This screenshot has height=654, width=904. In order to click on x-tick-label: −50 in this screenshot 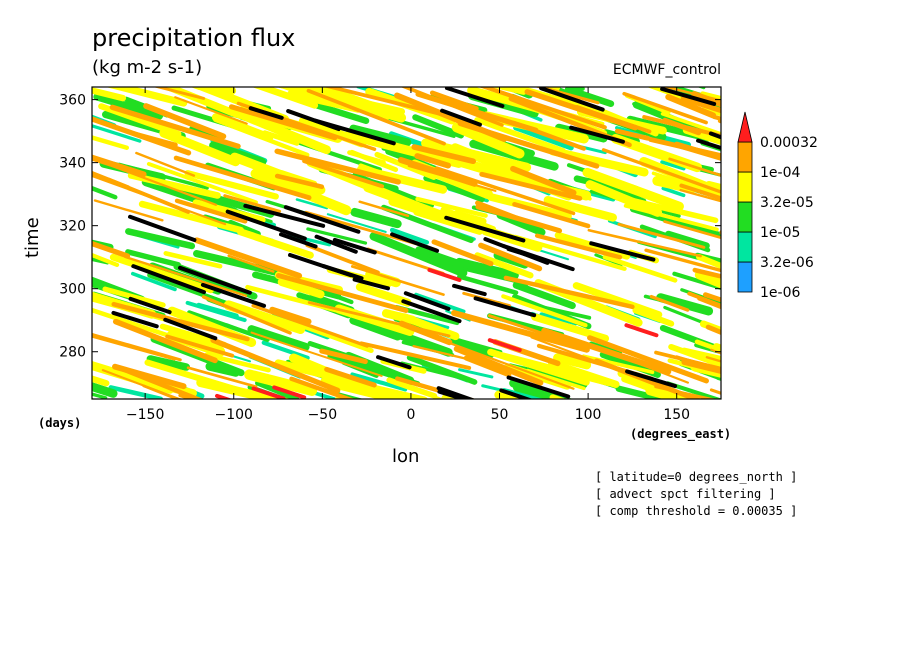, I will do `click(323, 415)`.